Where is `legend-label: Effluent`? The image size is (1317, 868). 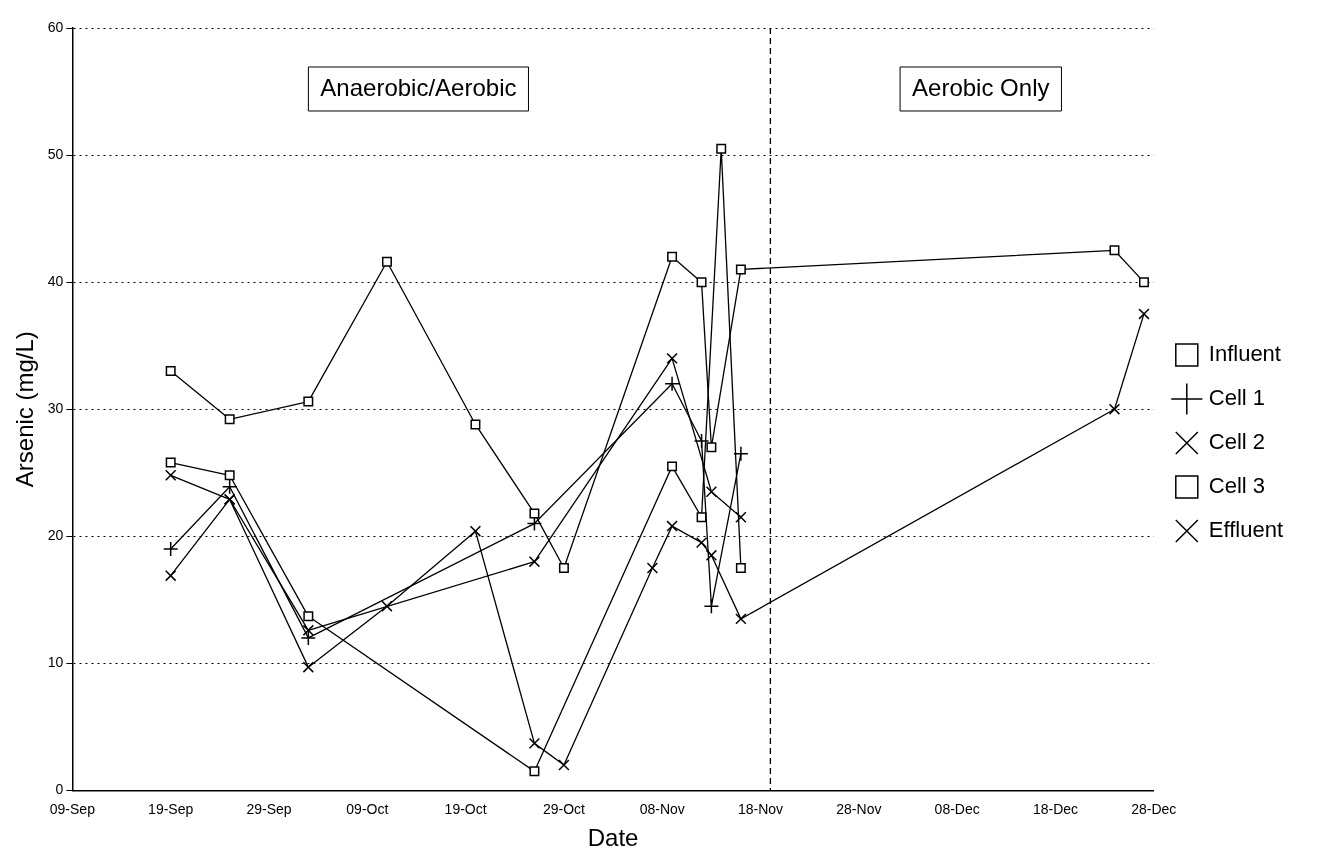
legend-label: Effluent is located at coordinates (1246, 530).